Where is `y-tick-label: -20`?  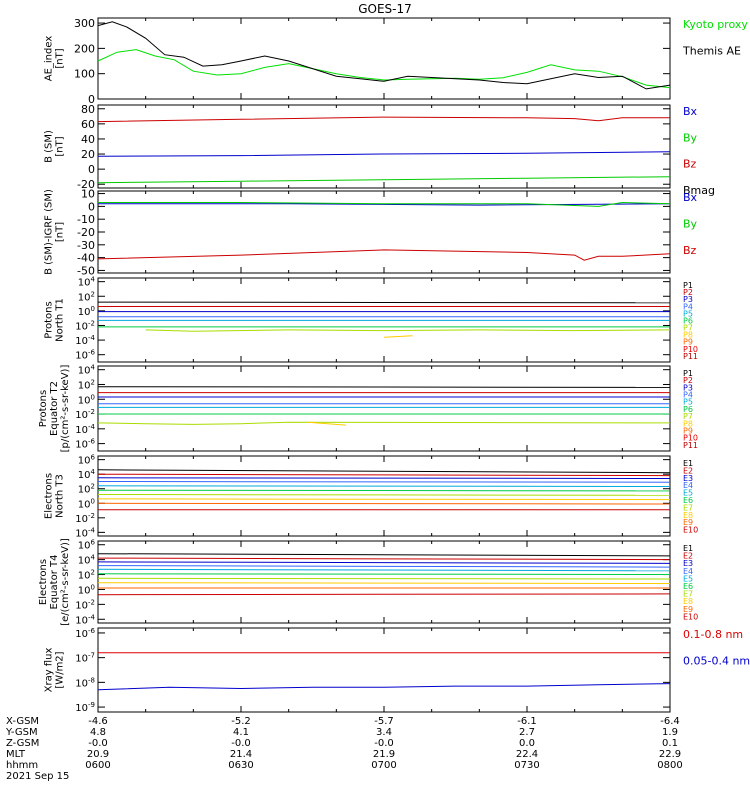
y-tick-label: -20 is located at coordinates (86, 184).